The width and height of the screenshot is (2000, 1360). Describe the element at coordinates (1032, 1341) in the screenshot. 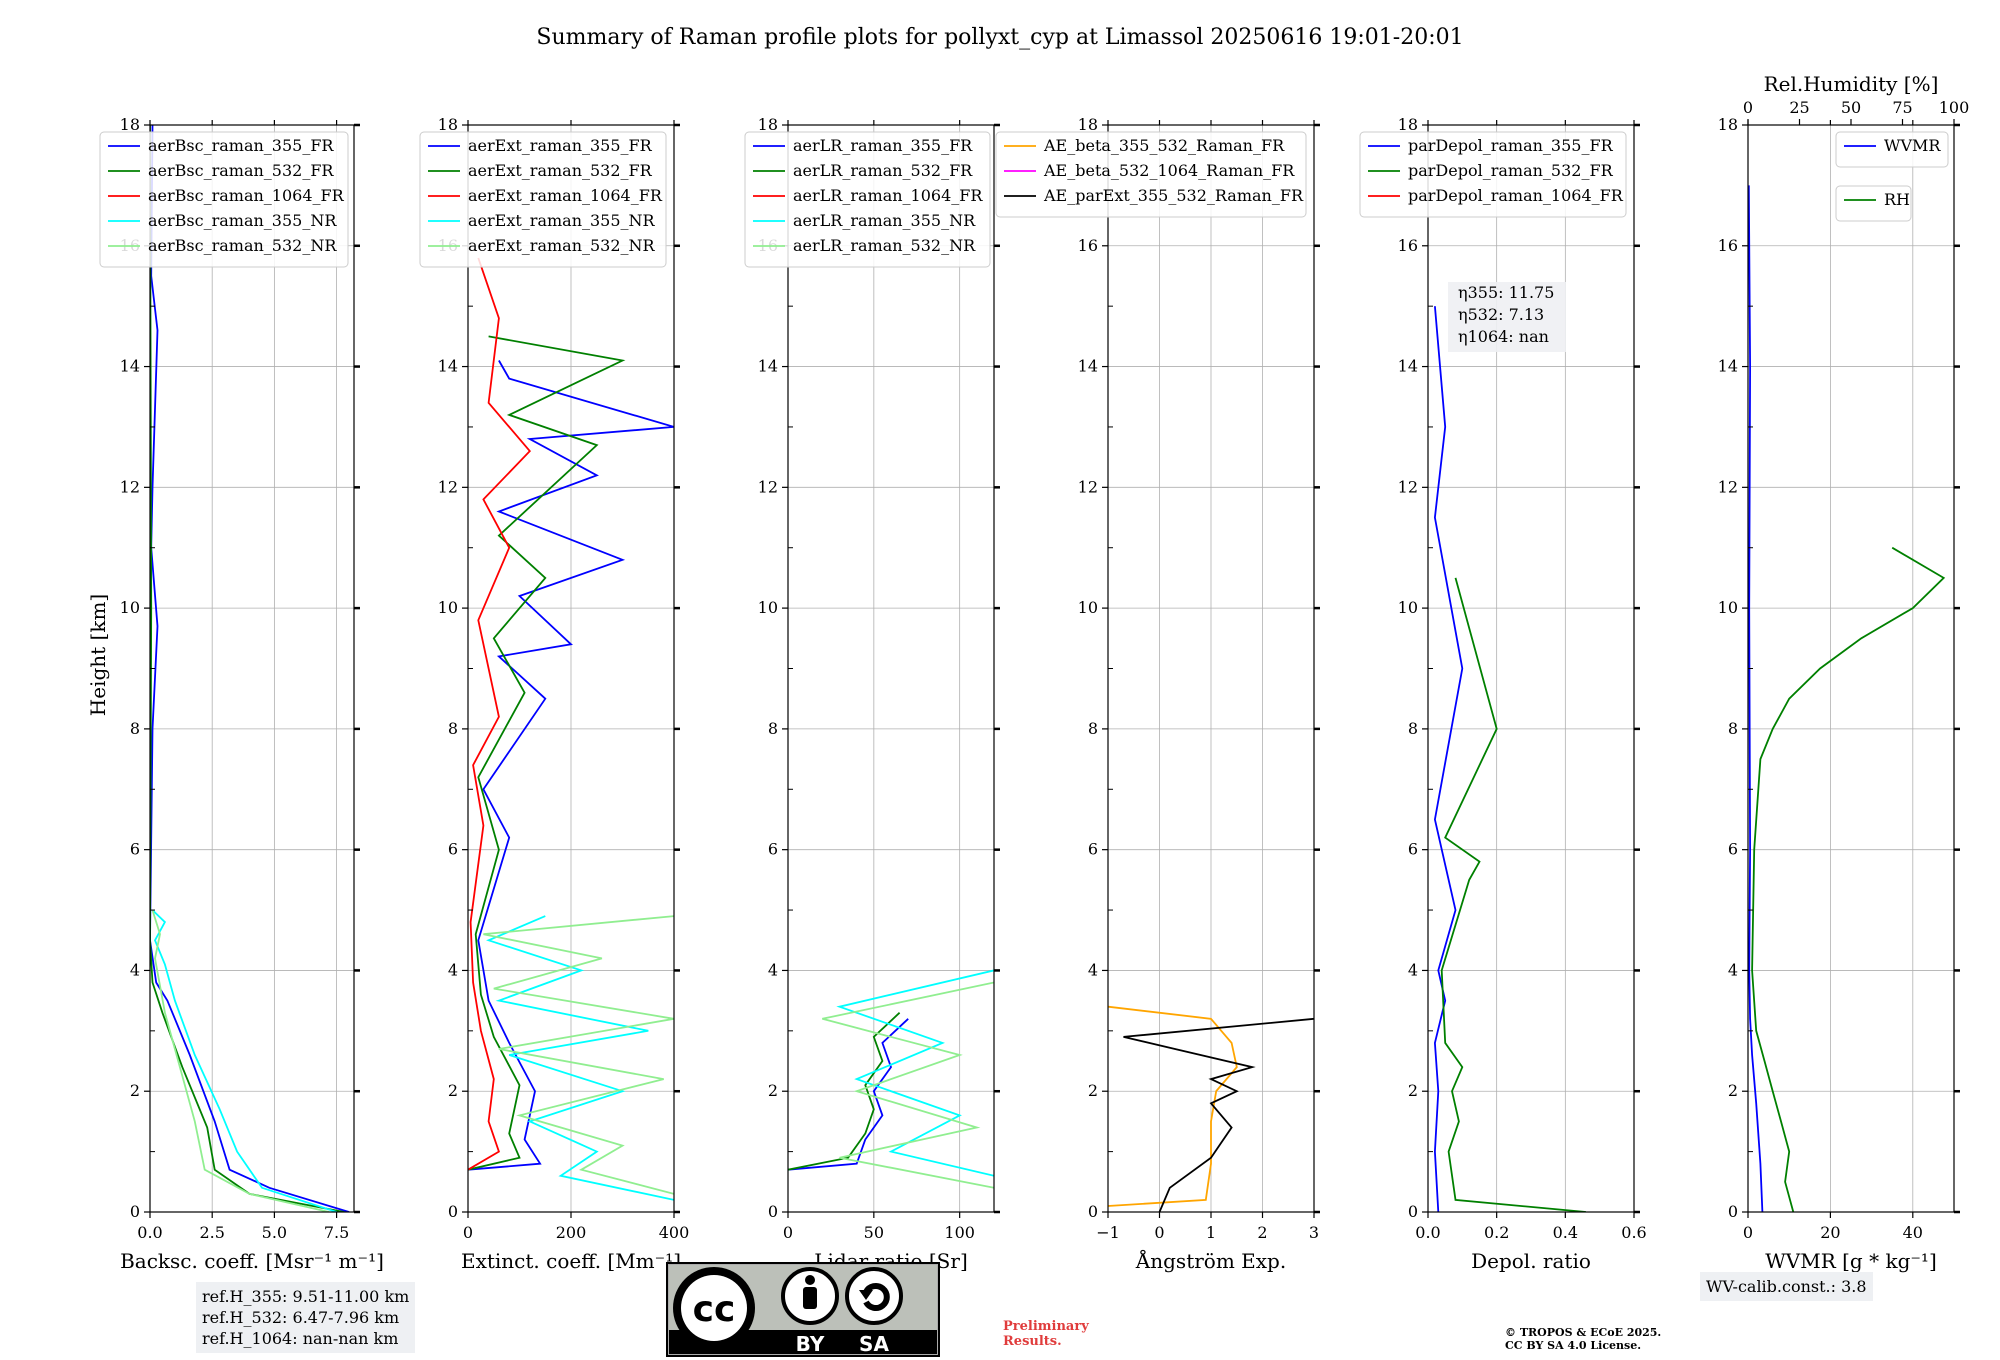

I see `preliminary-line-2: Results.` at that location.